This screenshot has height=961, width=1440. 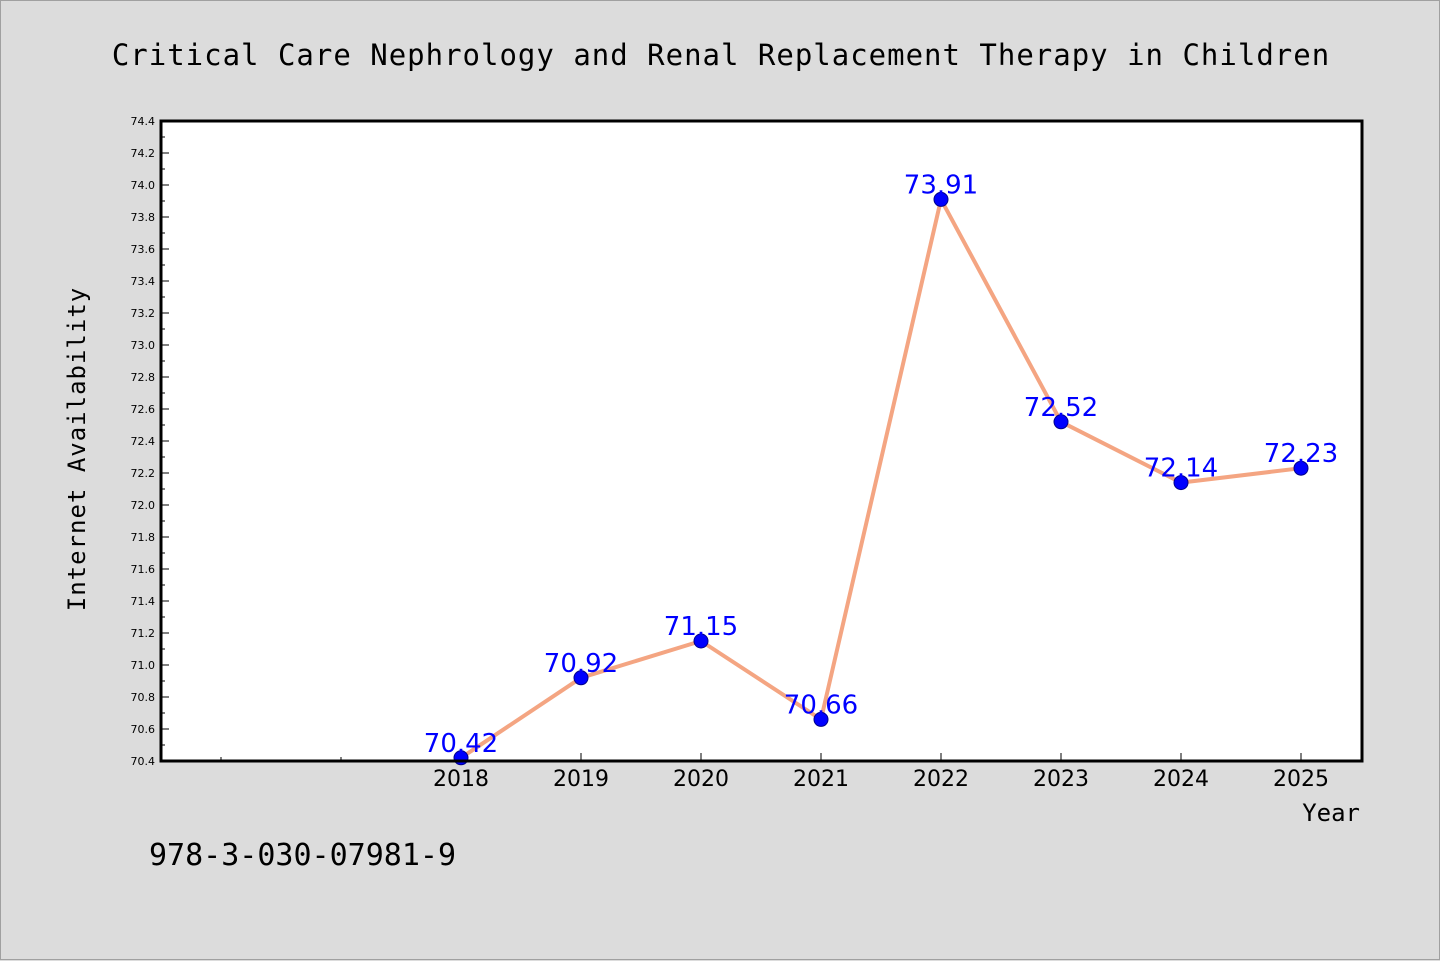 What do you see at coordinates (143, 601) in the screenshot?
I see `y-tick-label: 71.4` at bounding box center [143, 601].